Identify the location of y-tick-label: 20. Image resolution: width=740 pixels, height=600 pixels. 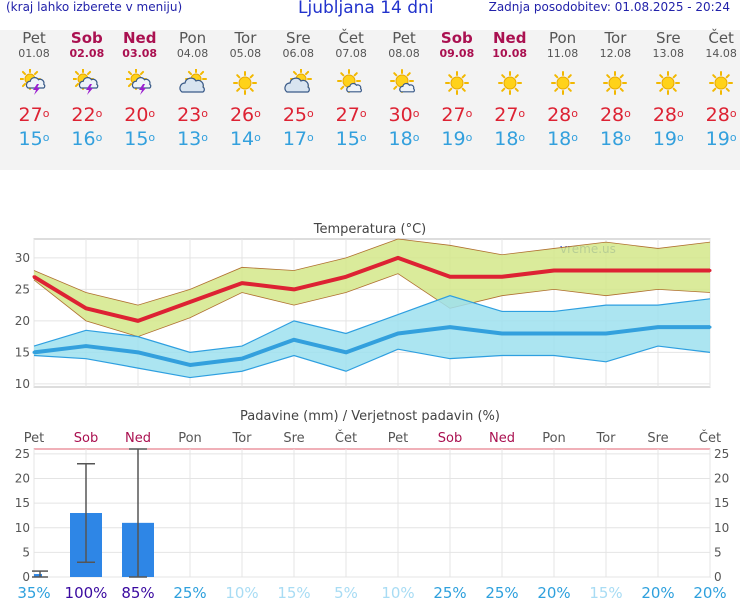
(22, 479).